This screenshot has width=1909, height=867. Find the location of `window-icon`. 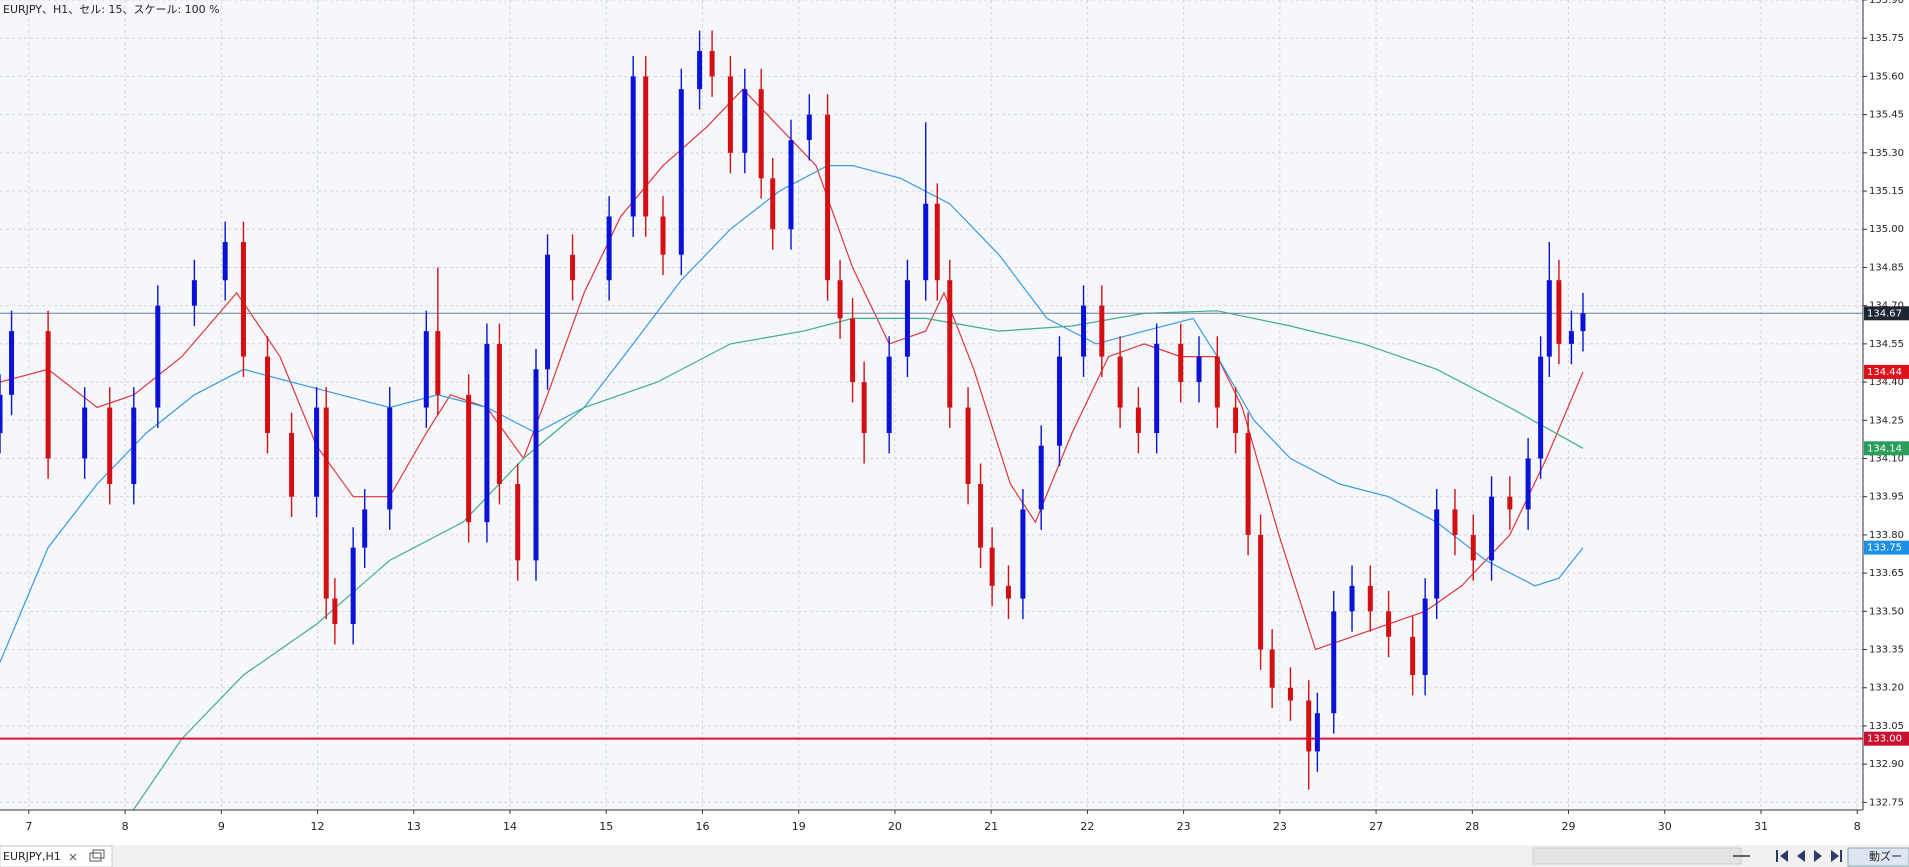

window-icon is located at coordinates (97, 855).